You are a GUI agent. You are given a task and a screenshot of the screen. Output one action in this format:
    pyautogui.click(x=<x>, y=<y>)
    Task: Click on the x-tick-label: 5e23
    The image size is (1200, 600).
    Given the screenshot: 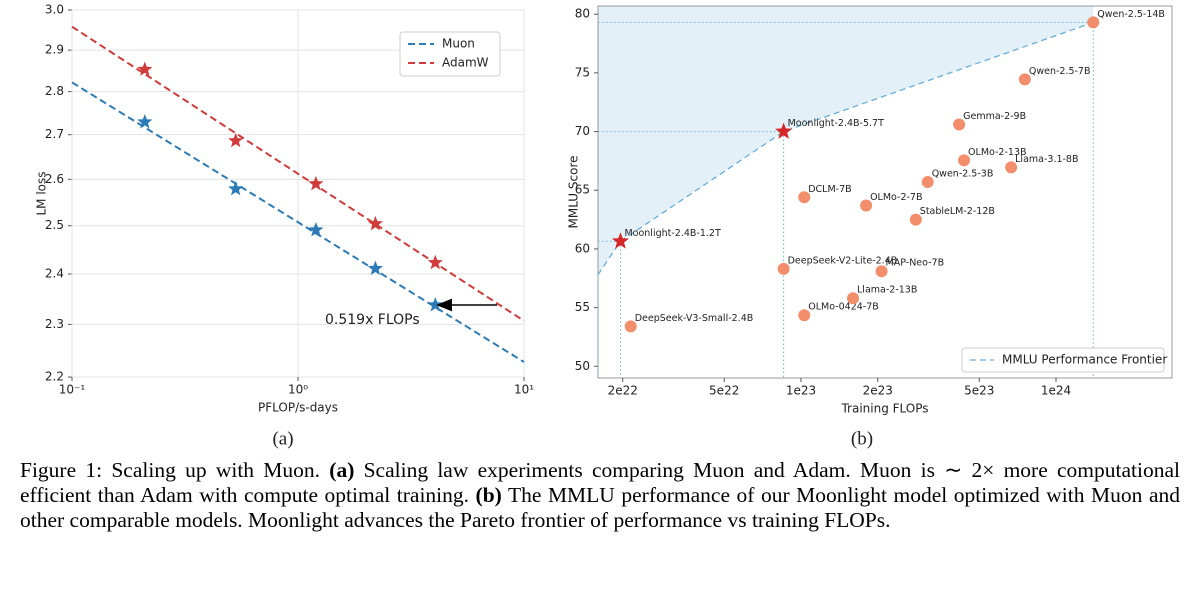 What is the action you would take?
    pyautogui.click(x=979, y=391)
    